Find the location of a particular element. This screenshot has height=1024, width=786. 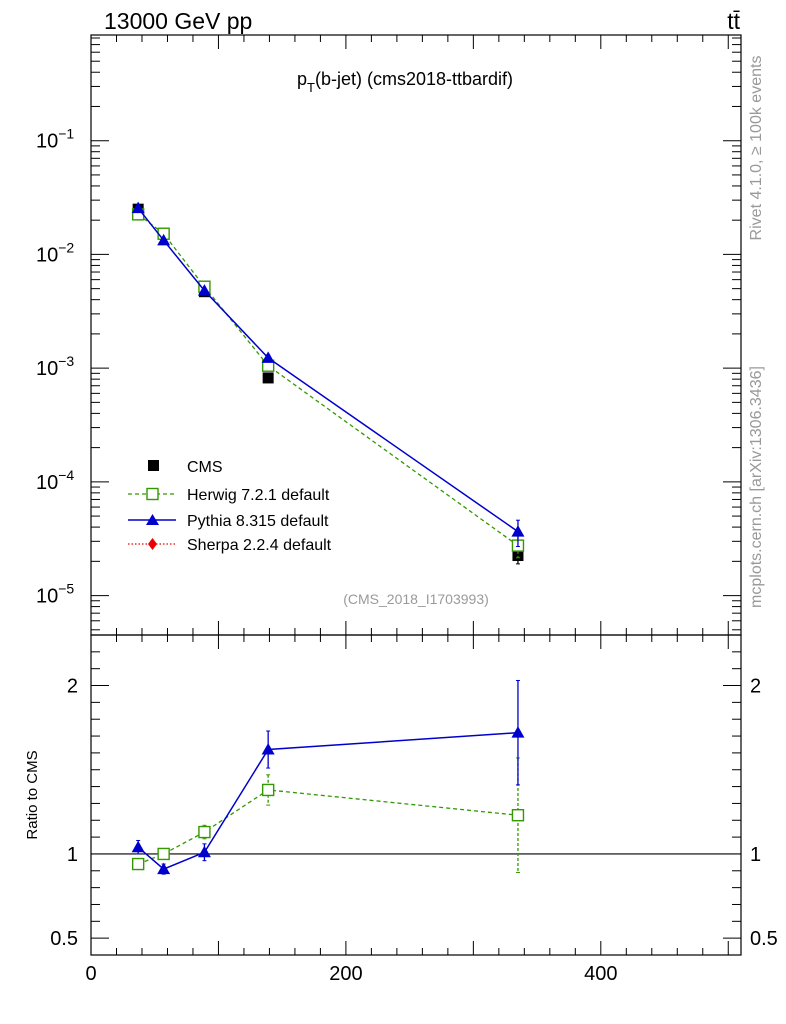

ratio-pythia-line is located at coordinates (328, 800).